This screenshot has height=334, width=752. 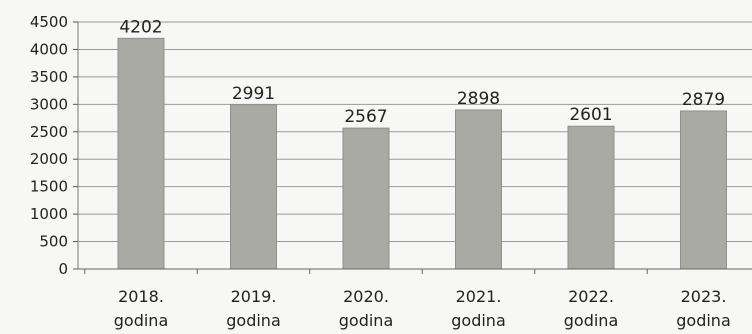 What do you see at coordinates (478, 308) in the screenshot?
I see `x-tick-label: 2021. godina` at bounding box center [478, 308].